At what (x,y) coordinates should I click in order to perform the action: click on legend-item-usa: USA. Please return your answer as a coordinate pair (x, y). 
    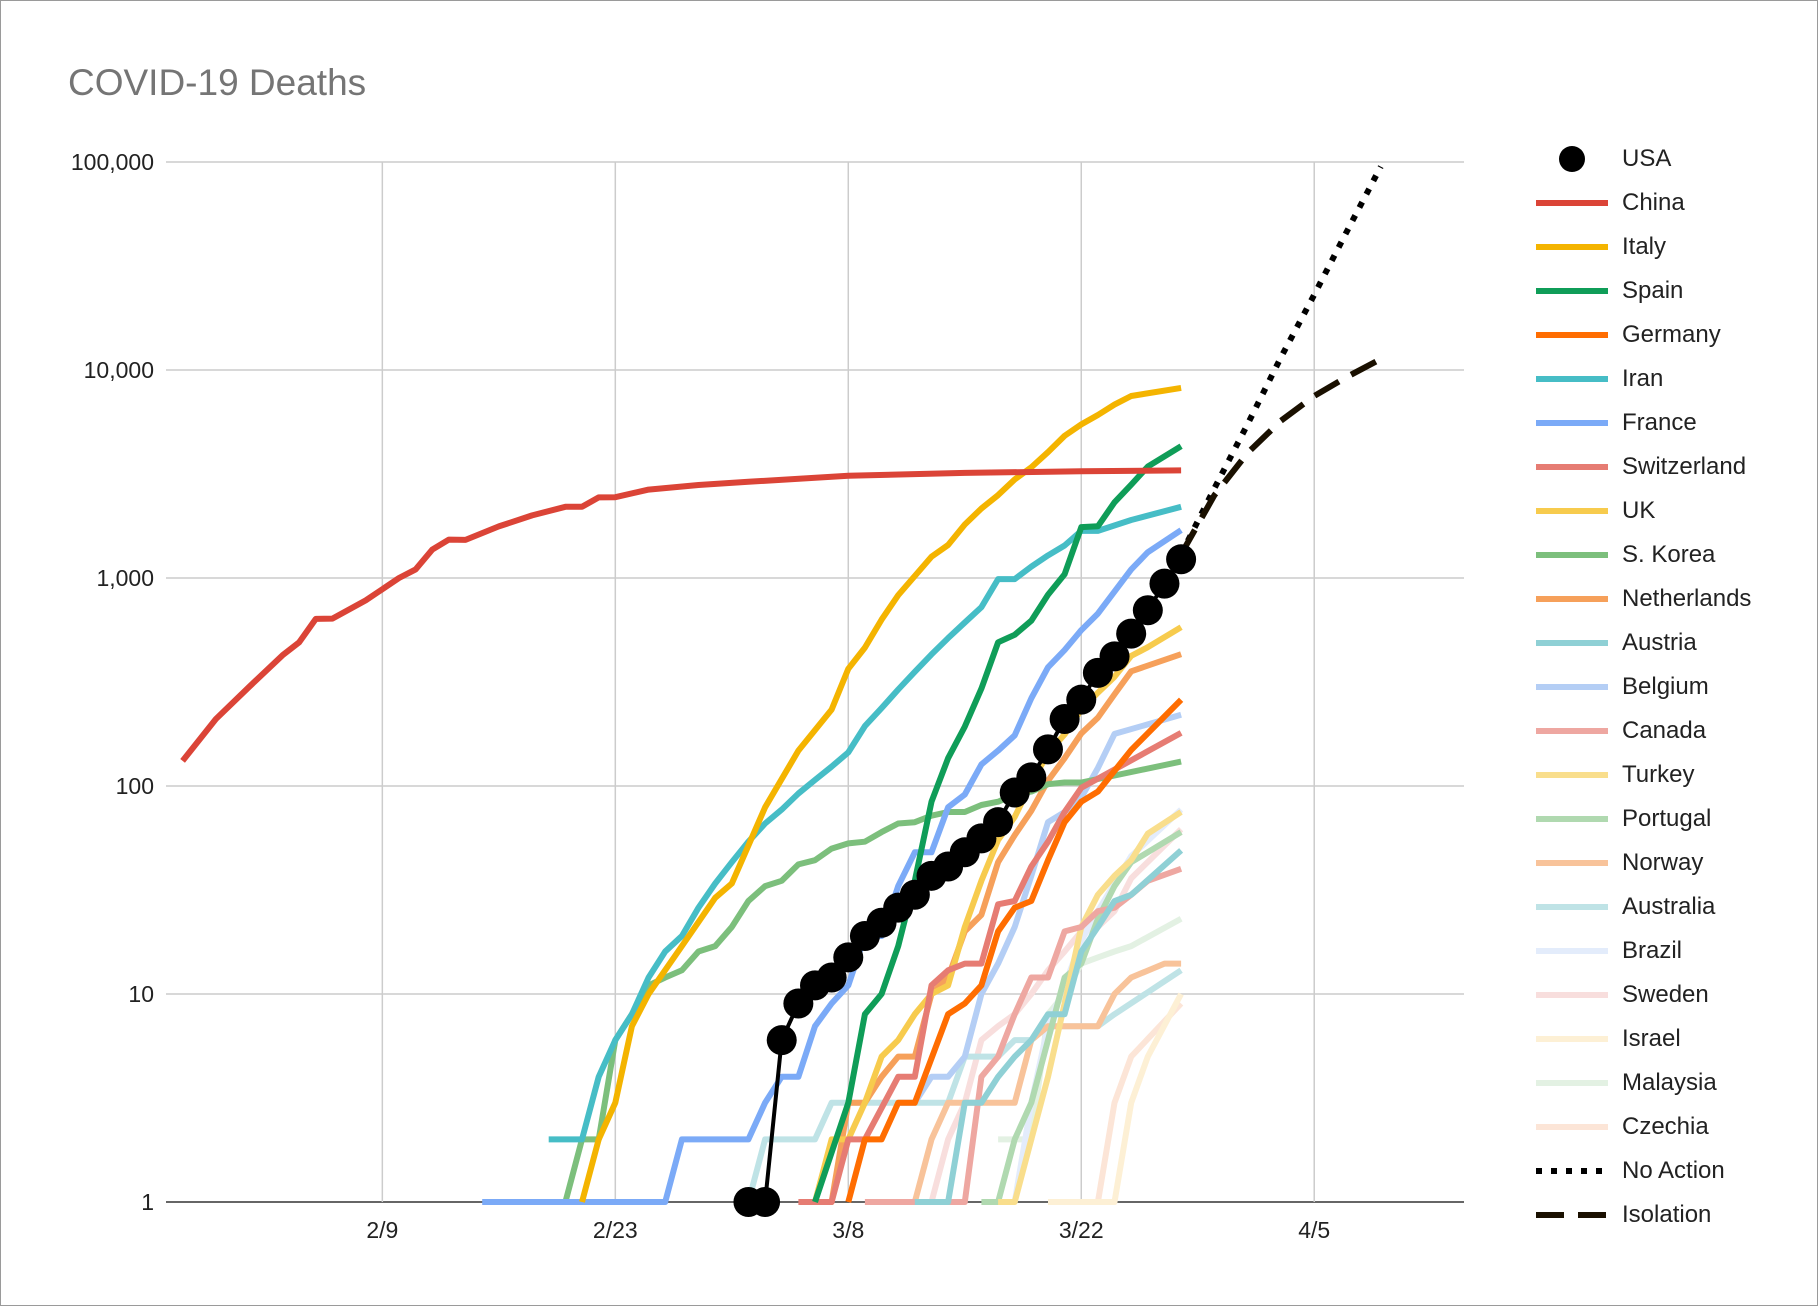
    Looking at the image, I should click on (1665, 159).